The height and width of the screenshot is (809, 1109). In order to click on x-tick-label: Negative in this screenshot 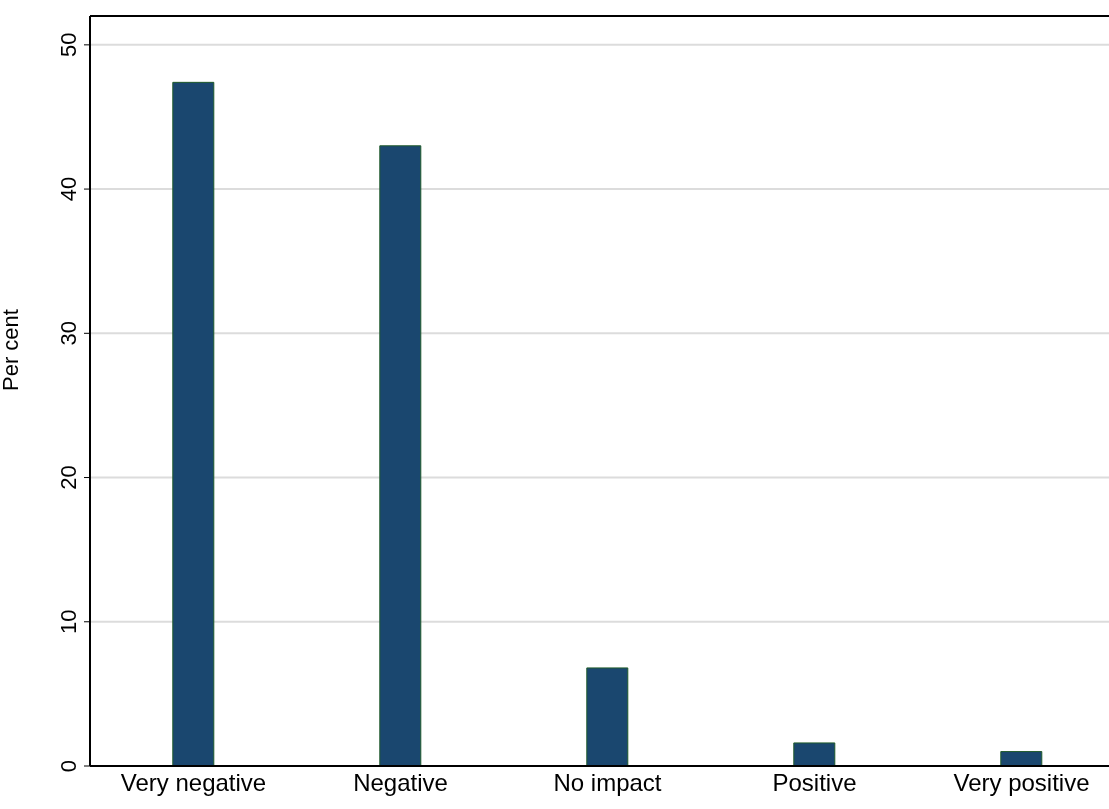, I will do `click(400, 783)`.